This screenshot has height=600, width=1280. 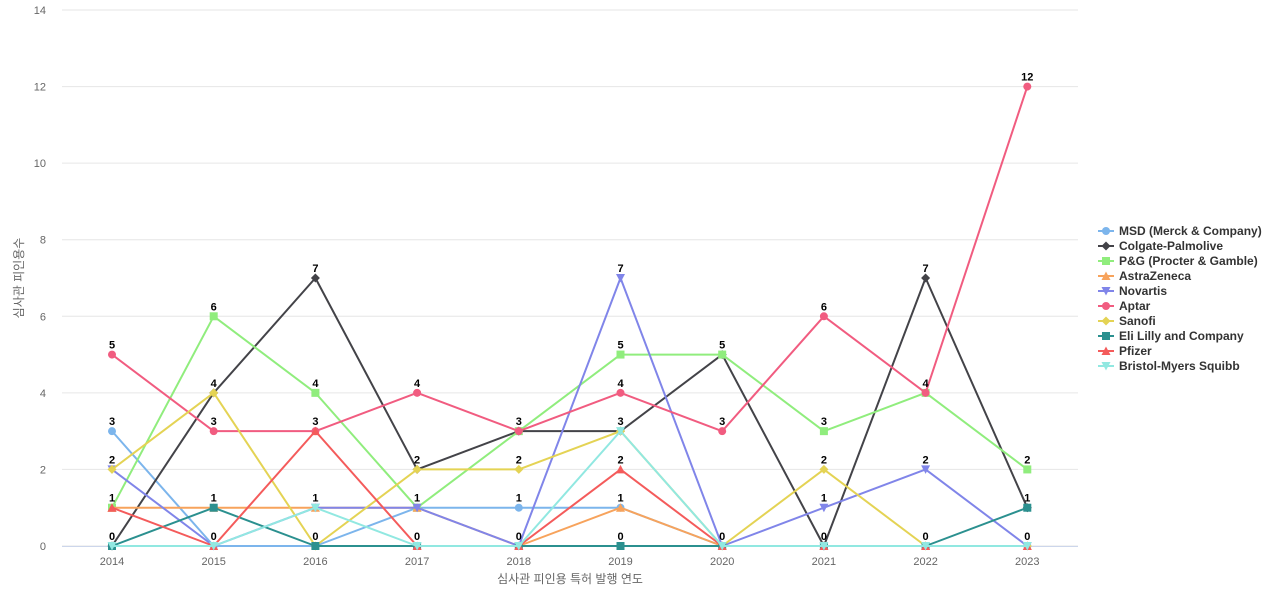 I want to click on y-tick-label: 2, so click(x=43, y=470).